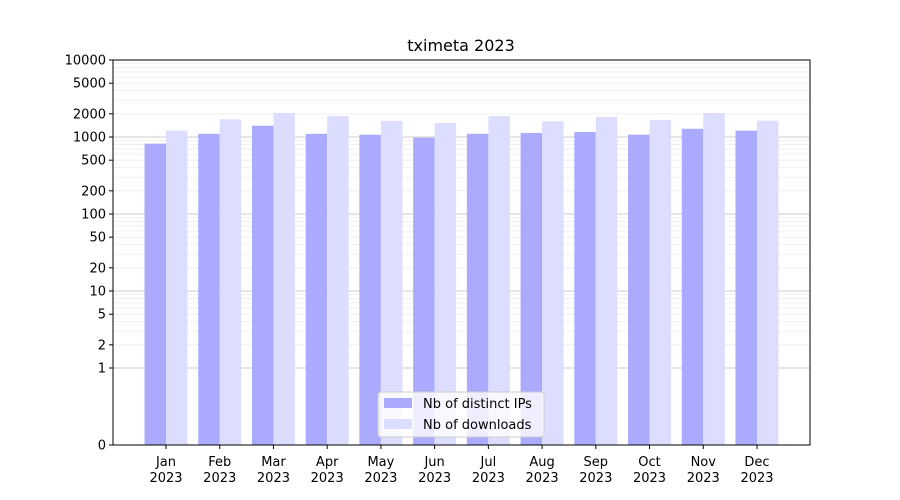 Image resolution: width=900 pixels, height=500 pixels. What do you see at coordinates (461, 45) in the screenshot?
I see `chart-title: tximeta 2023` at bounding box center [461, 45].